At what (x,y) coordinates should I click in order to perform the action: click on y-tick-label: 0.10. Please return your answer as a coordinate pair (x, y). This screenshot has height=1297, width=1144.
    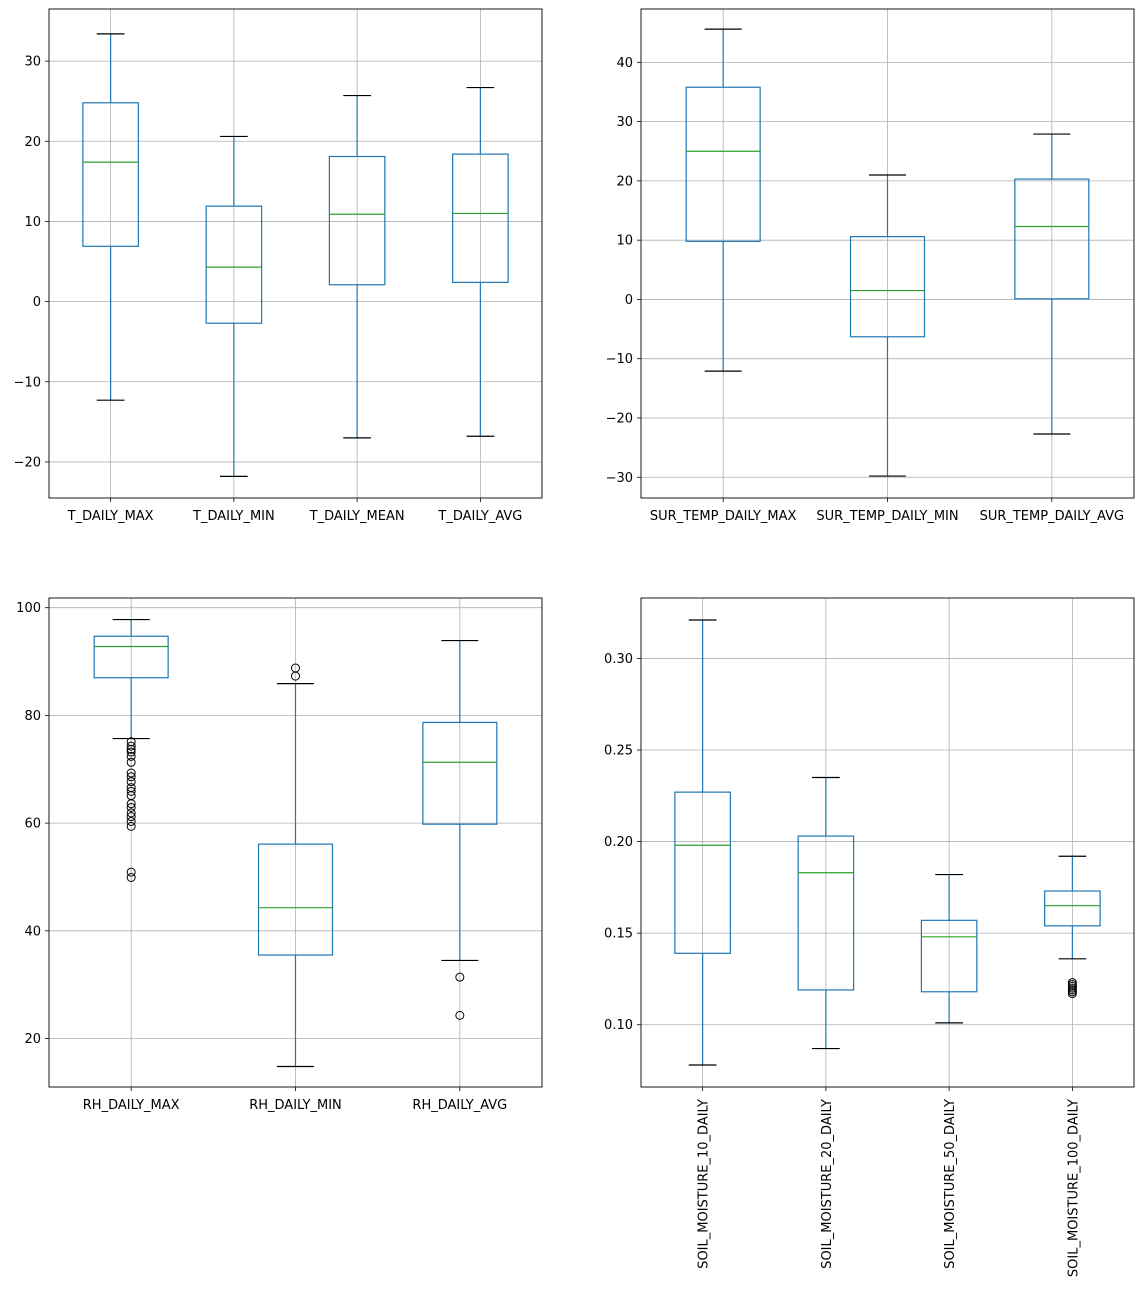
    Looking at the image, I should click on (618, 1025).